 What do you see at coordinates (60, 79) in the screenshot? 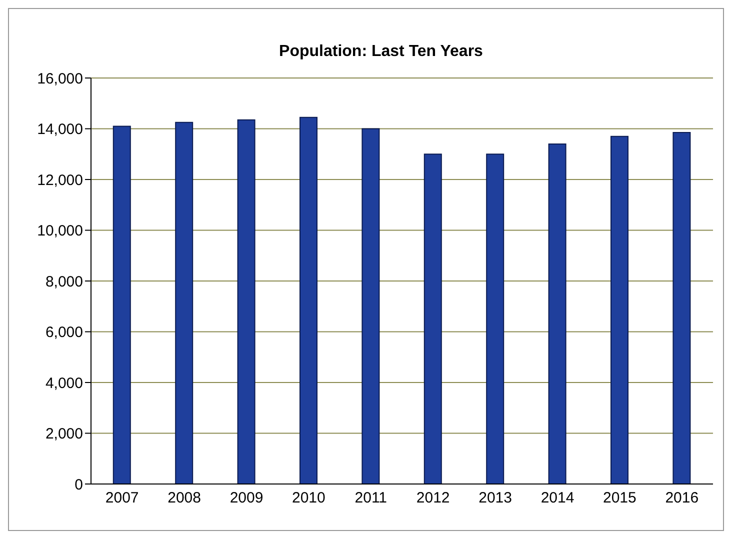
I see `y-tick-label: 16,000` at bounding box center [60, 79].